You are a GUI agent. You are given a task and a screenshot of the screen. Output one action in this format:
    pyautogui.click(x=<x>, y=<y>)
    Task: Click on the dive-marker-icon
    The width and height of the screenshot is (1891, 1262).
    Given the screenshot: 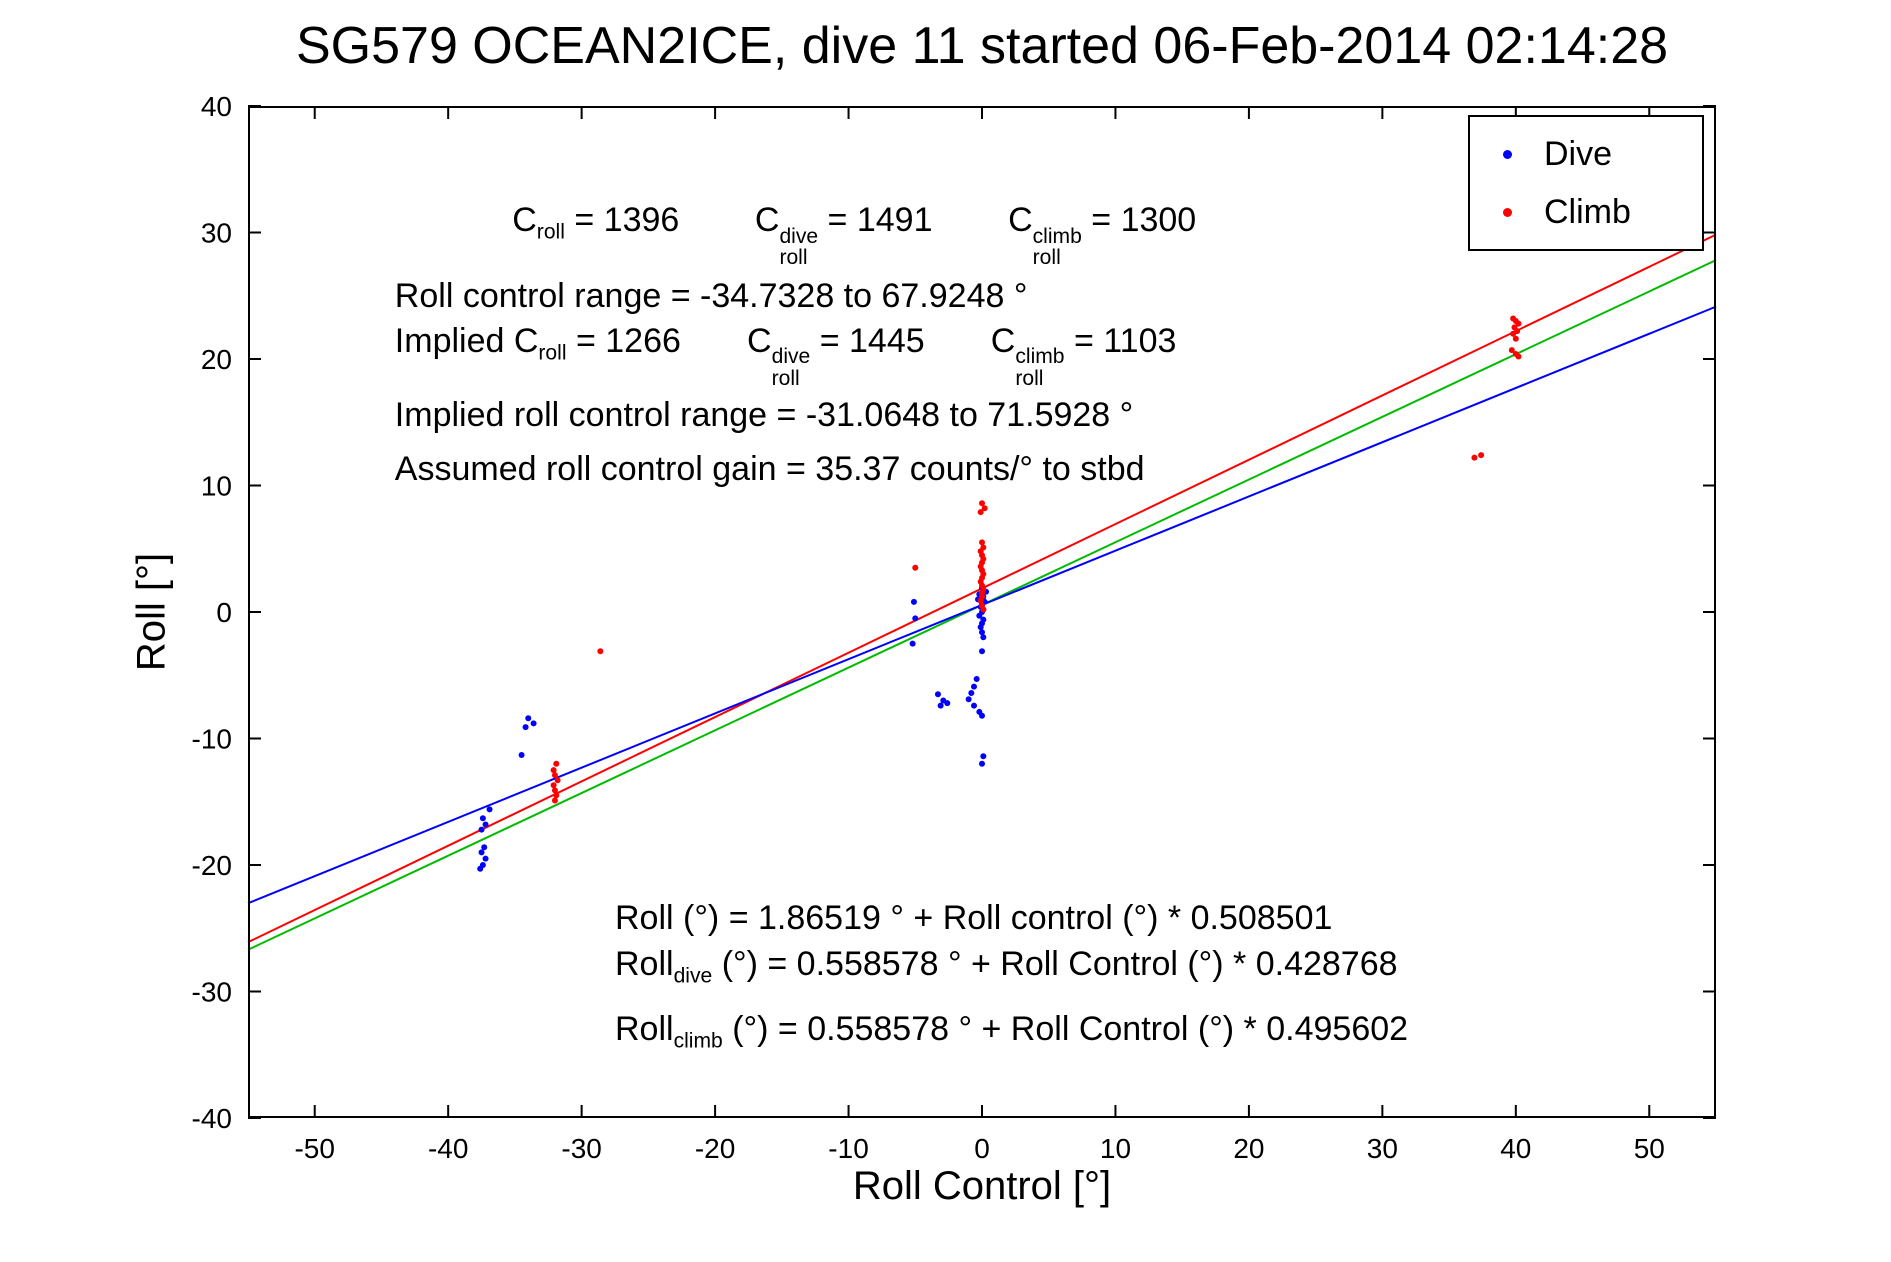 What is the action you would take?
    pyautogui.click(x=1507, y=154)
    